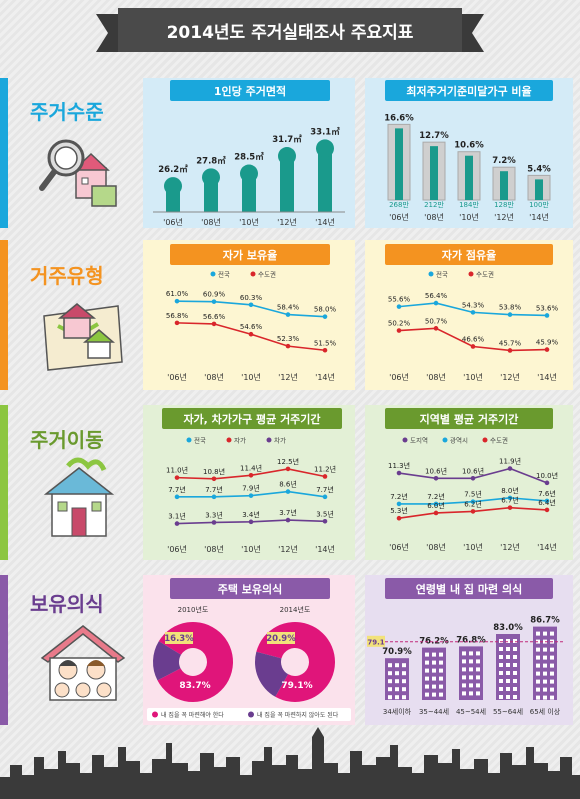 This screenshot has width=580, height=799. I want to click on series-value: 3.7년, so click(288, 512).